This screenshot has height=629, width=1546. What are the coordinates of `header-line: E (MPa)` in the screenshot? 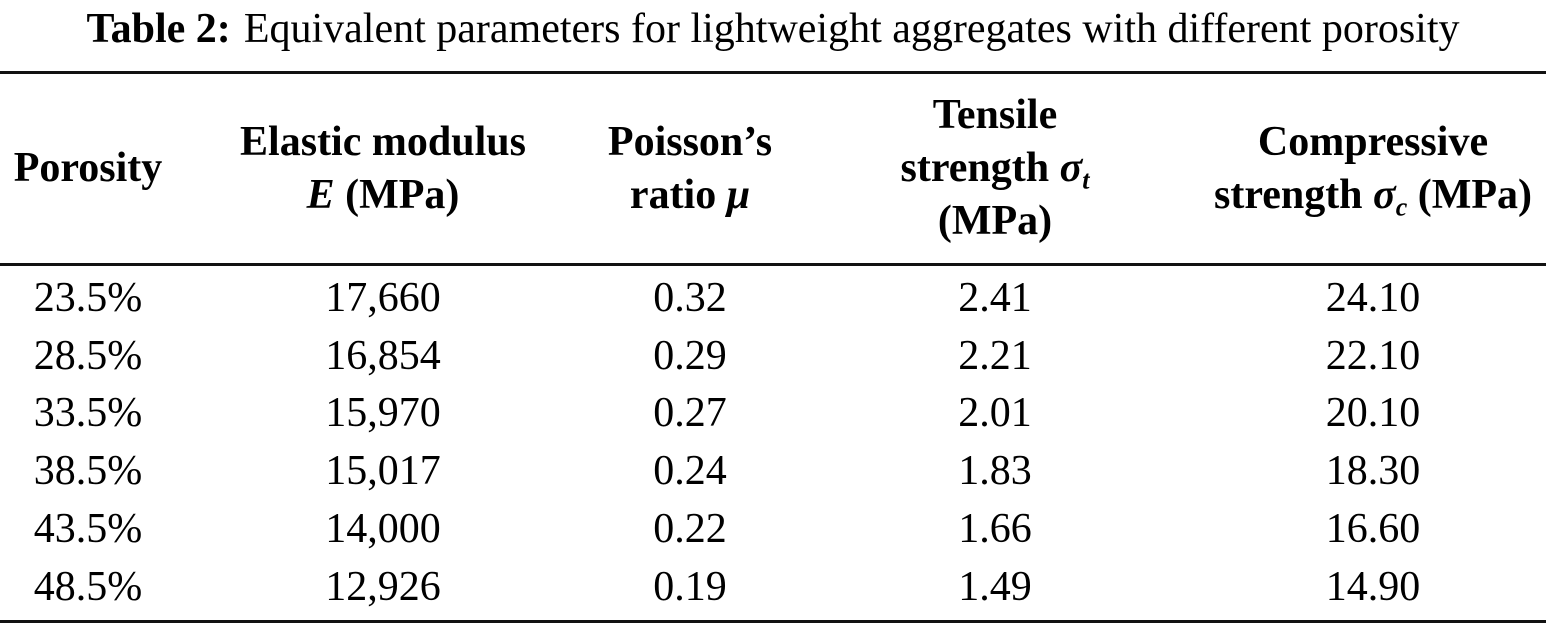 It's located at (383, 195).